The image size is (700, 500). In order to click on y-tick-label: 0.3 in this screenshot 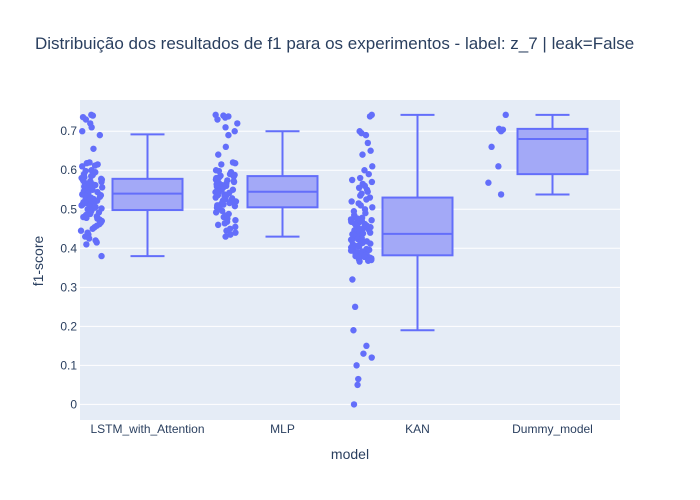, I will do `click(68, 287)`.